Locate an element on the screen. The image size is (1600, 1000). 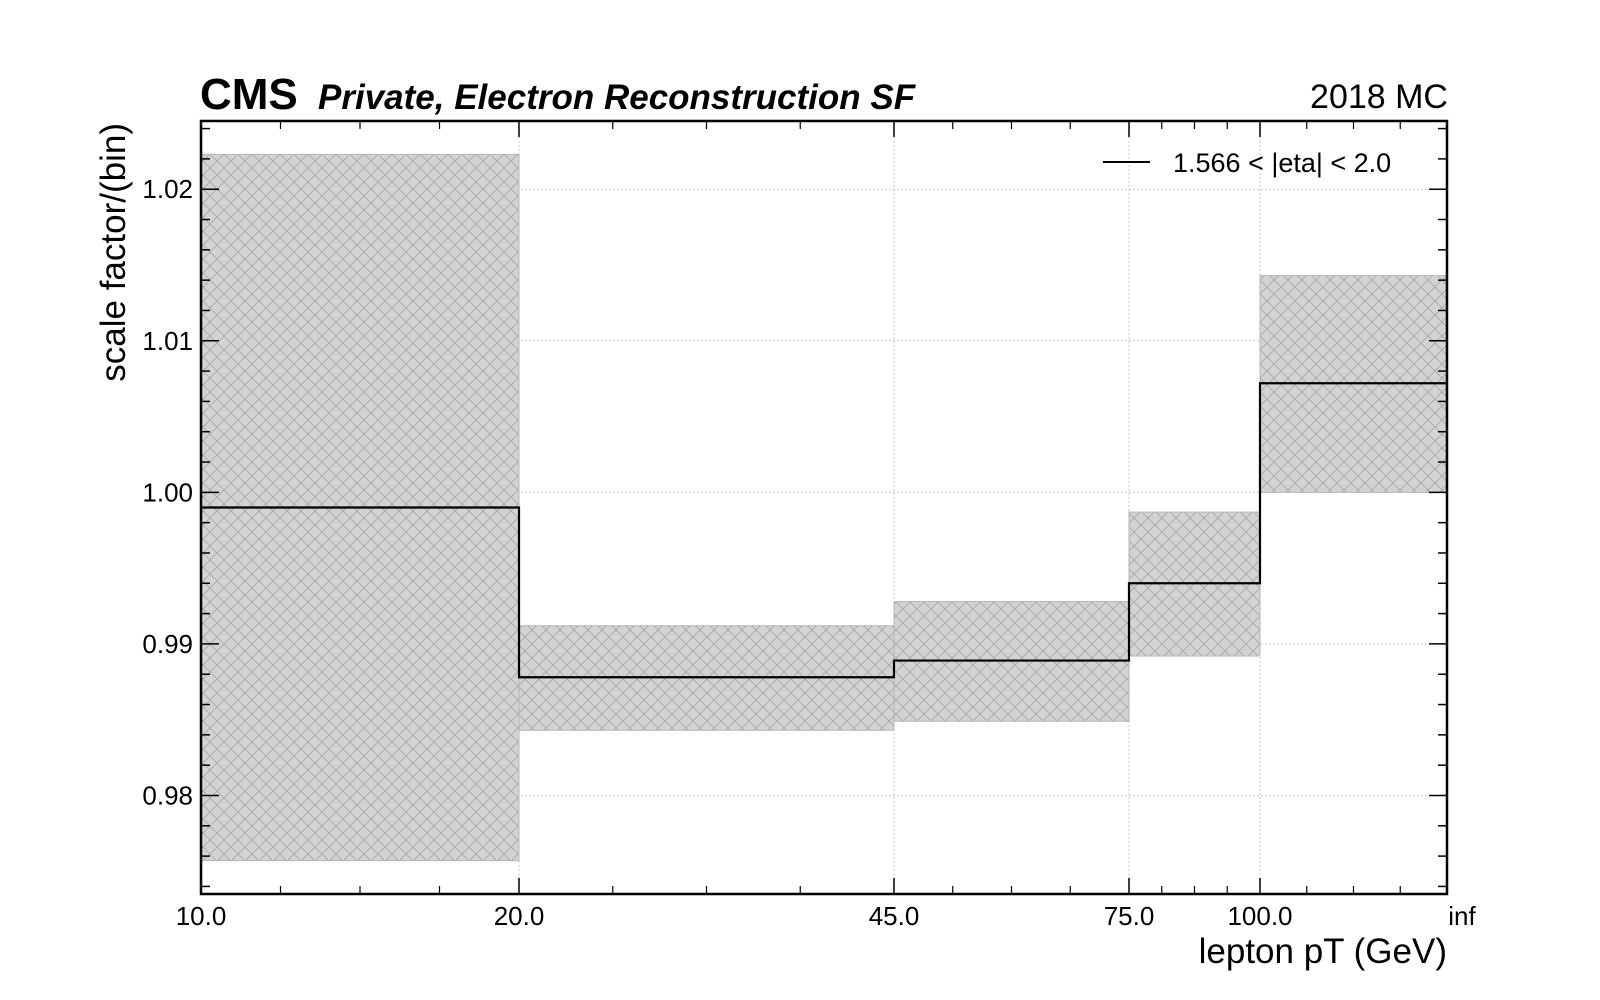
cms-label: CMS Private, Electron Reconstruction SF is located at coordinates (558, 94).